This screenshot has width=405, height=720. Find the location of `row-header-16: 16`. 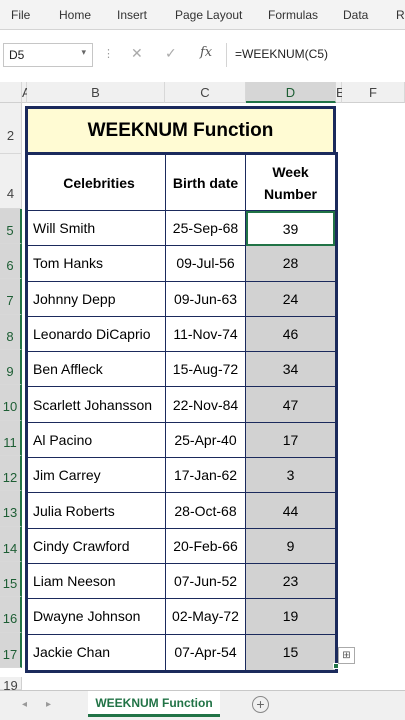

row-header-16: 16 is located at coordinates (11, 615).